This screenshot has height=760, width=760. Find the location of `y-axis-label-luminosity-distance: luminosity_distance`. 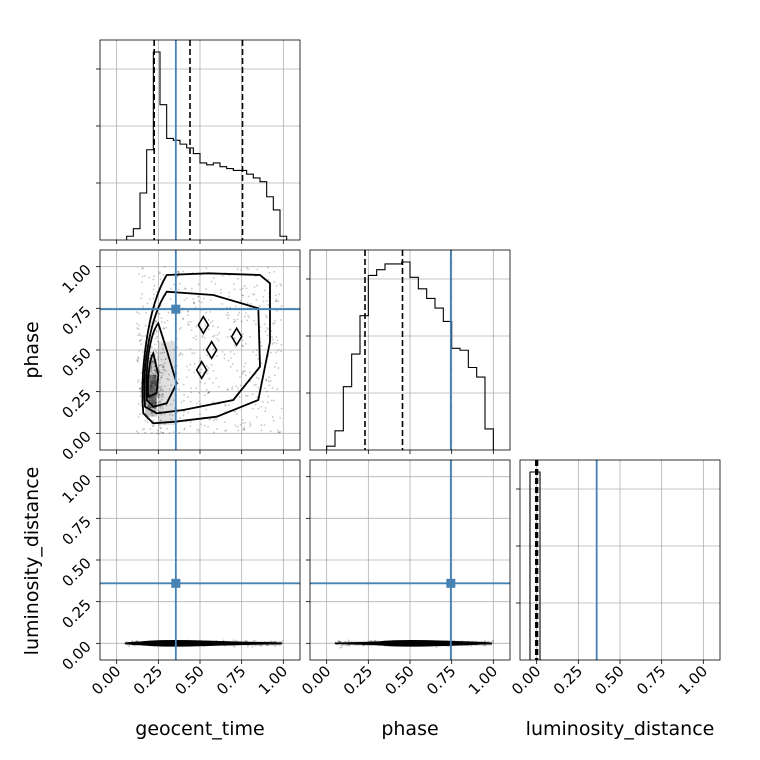

y-axis-label-luminosity-distance: luminosity_distance is located at coordinates (32, 561).